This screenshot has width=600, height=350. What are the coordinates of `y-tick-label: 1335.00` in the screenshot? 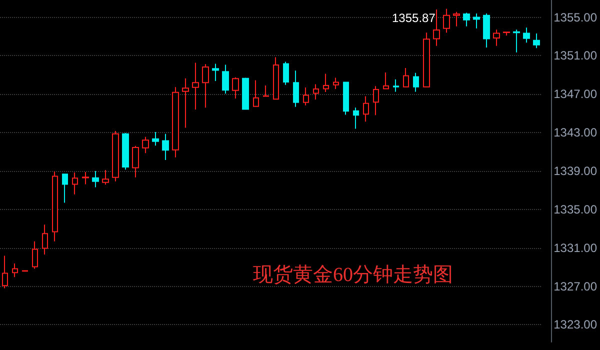 It's located at (576, 209).